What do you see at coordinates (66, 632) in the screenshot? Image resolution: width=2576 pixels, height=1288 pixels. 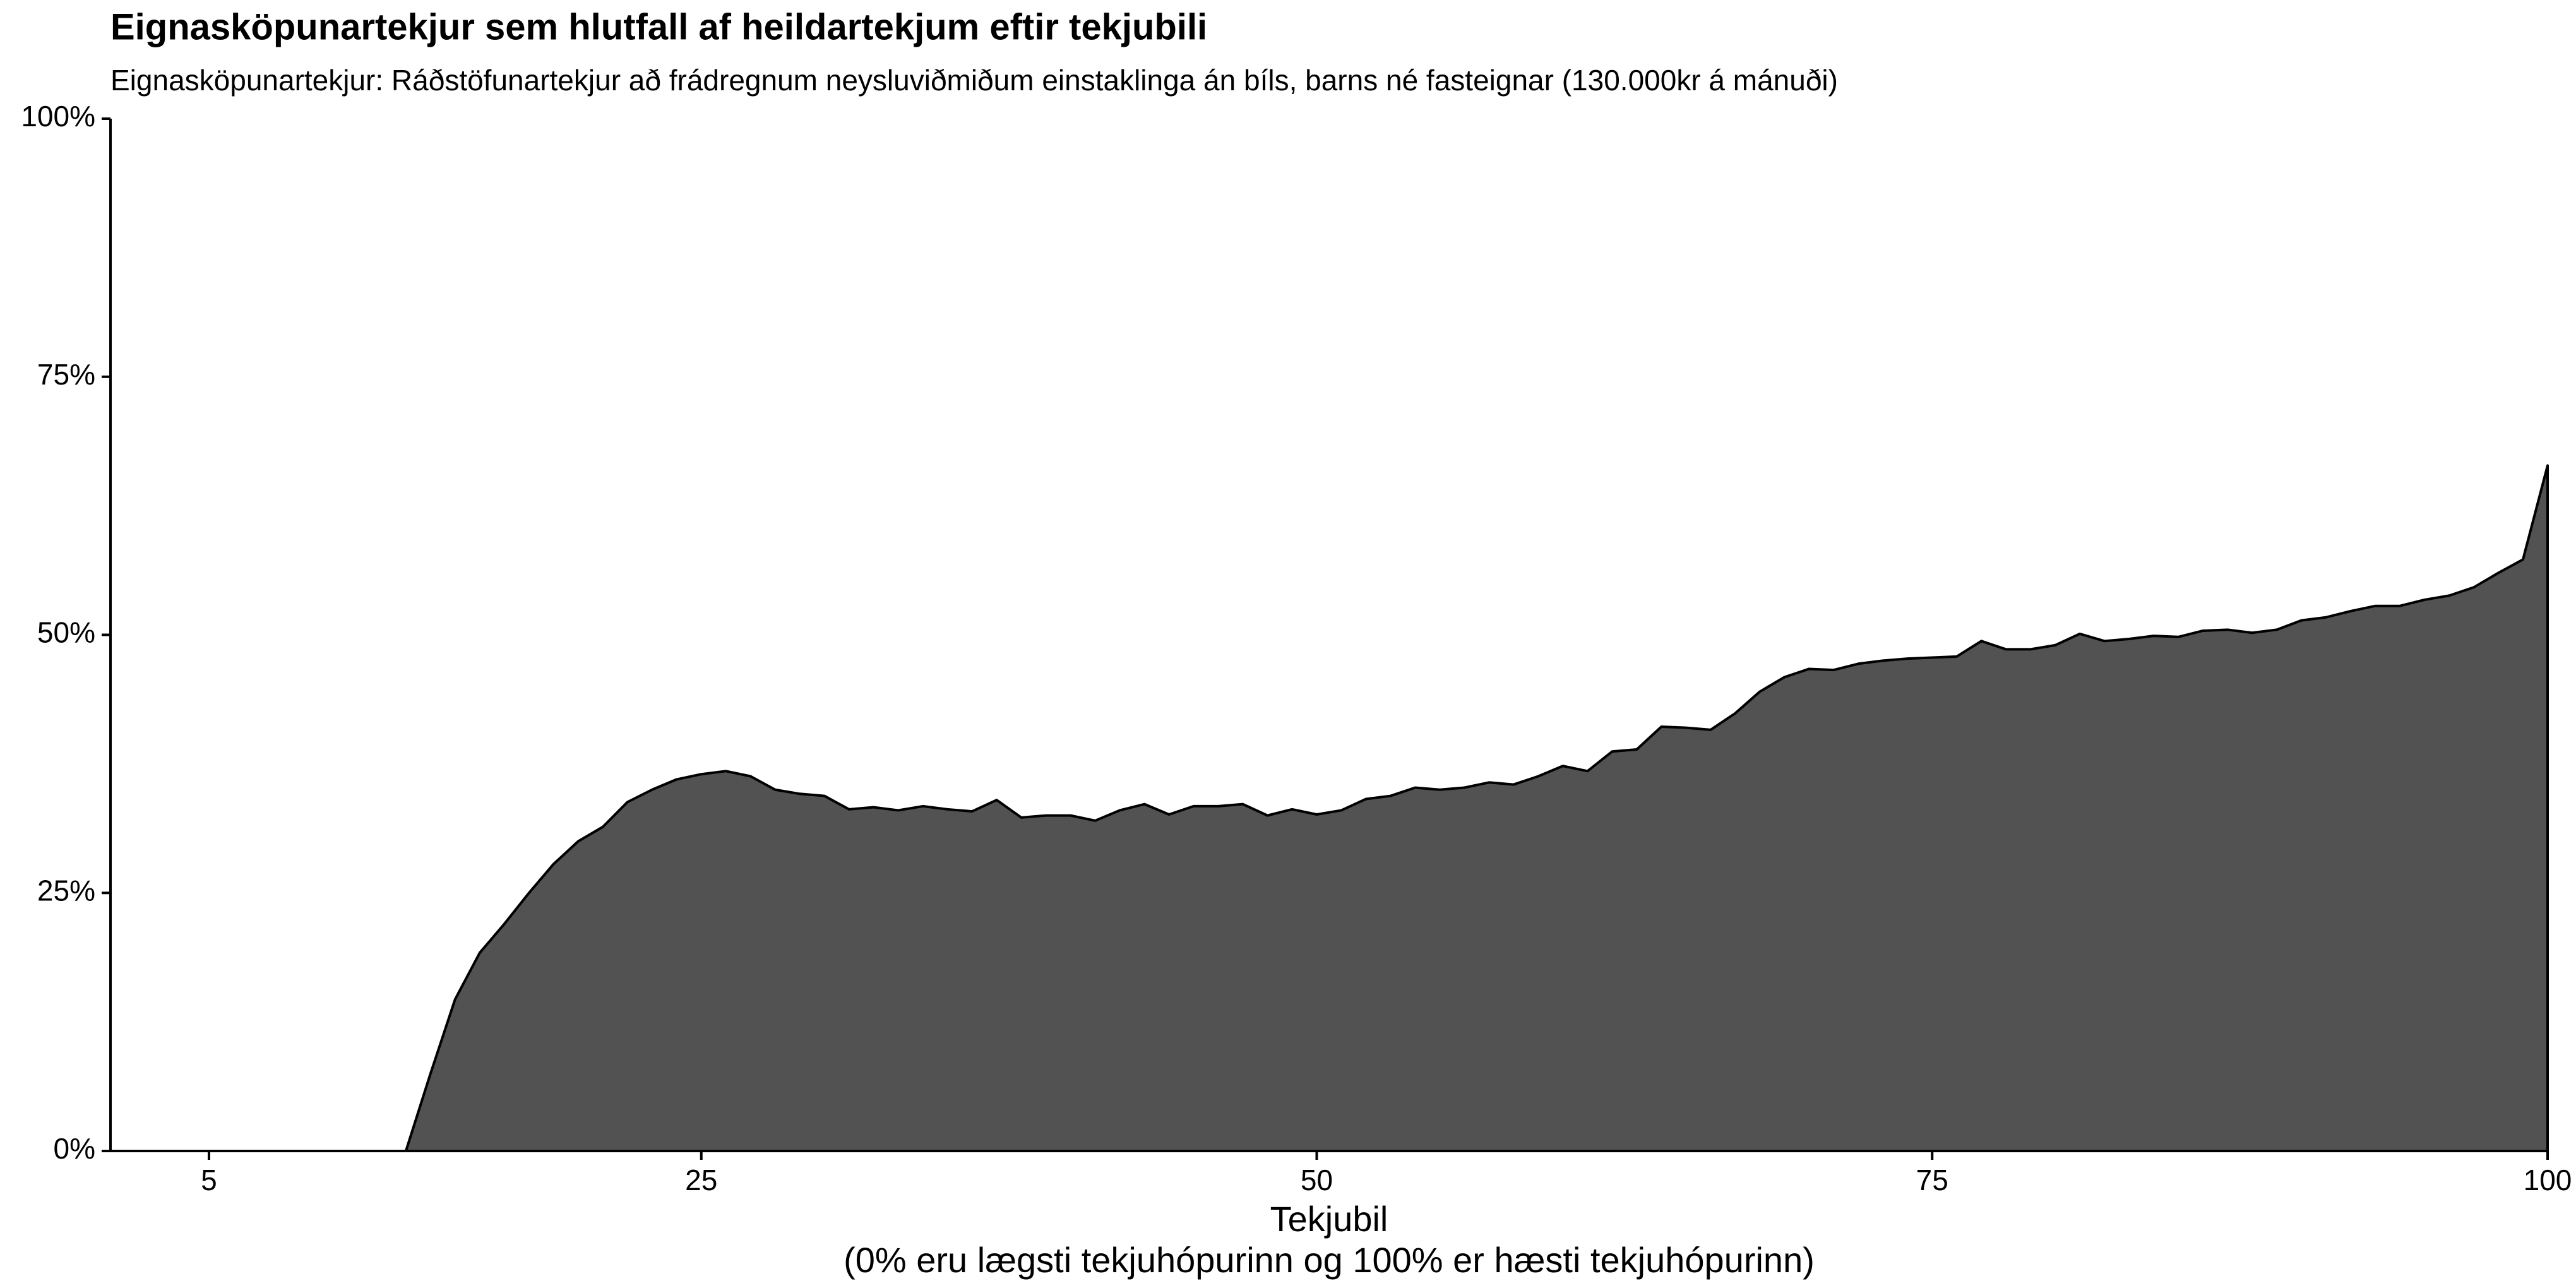 I see `y-tick-label: 50%` at bounding box center [66, 632].